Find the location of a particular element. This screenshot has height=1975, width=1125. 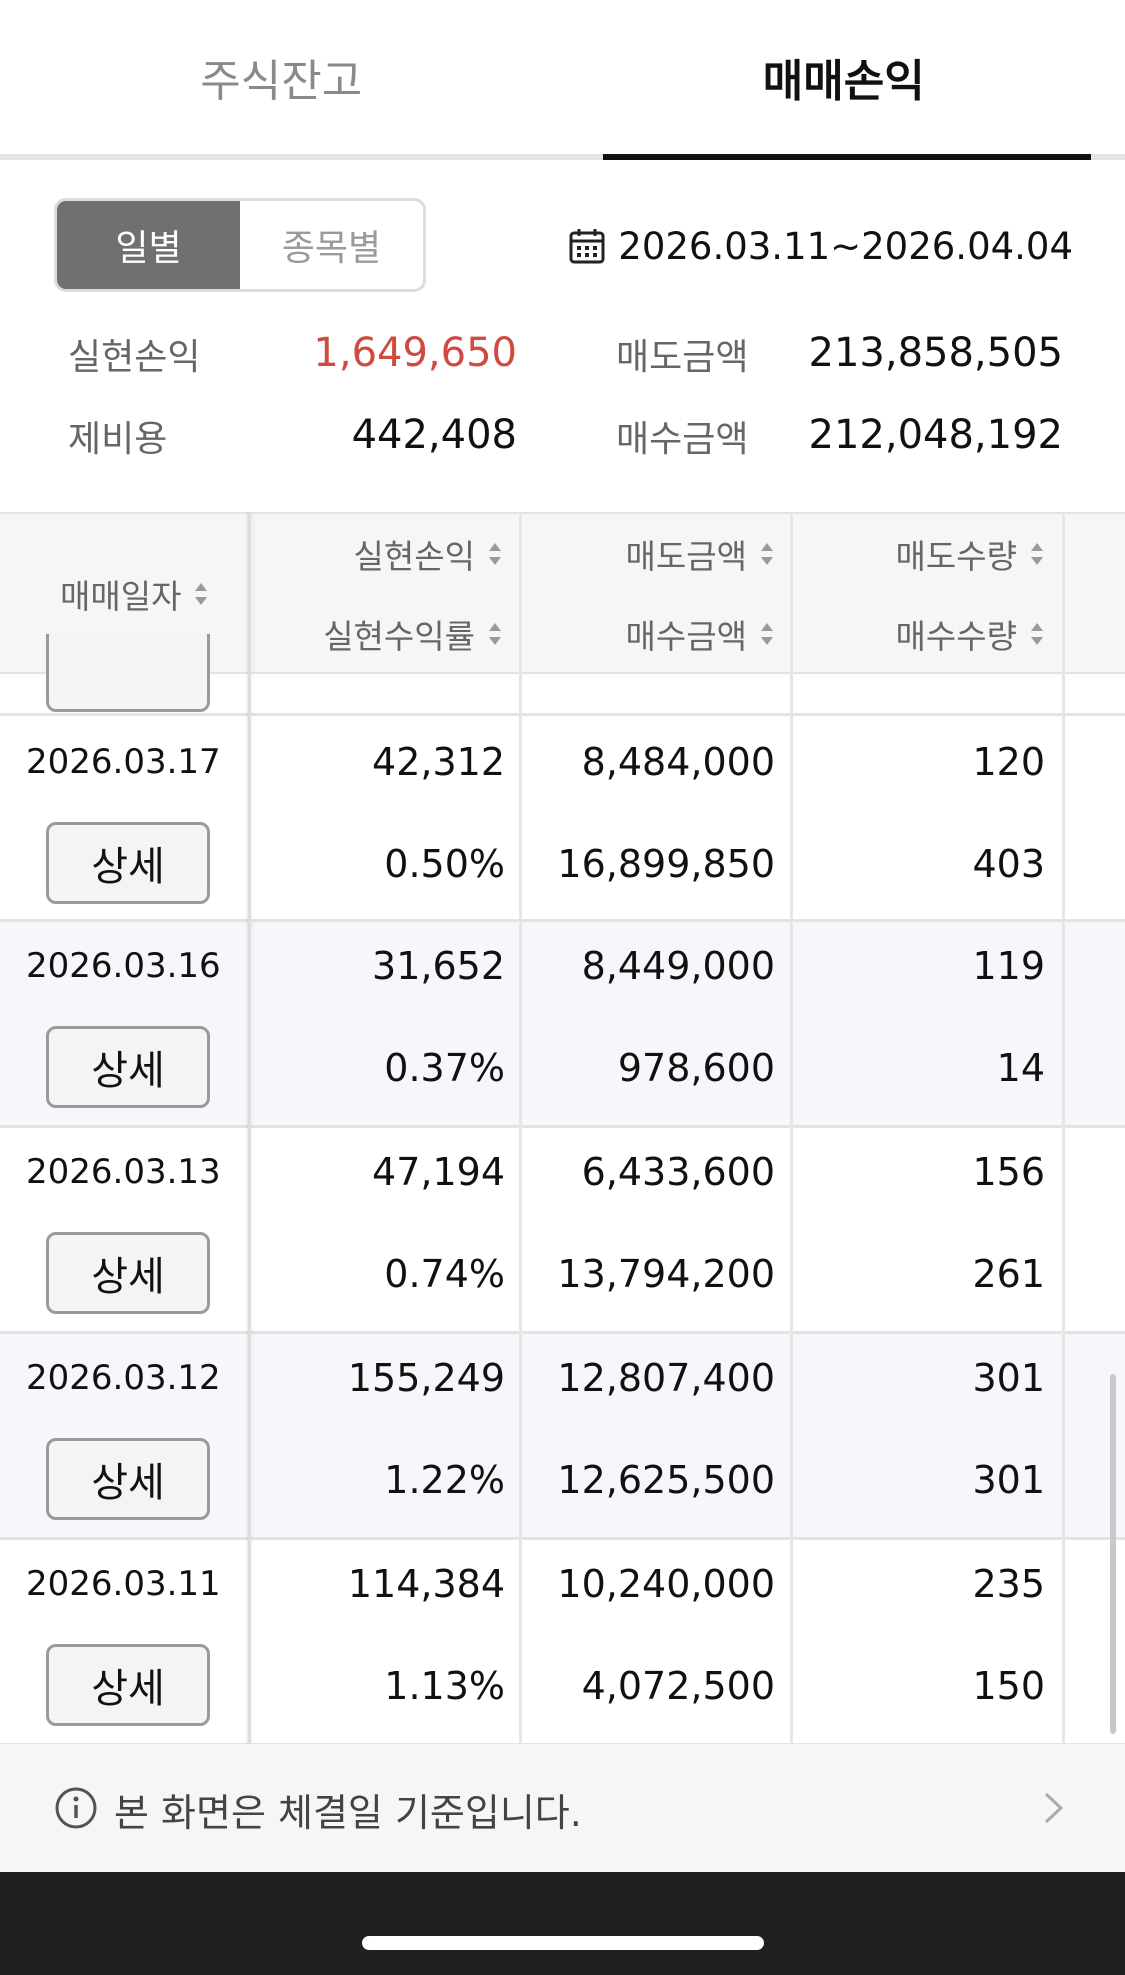

row-sell-amount: 10,240,000 is located at coordinates (666, 1584).